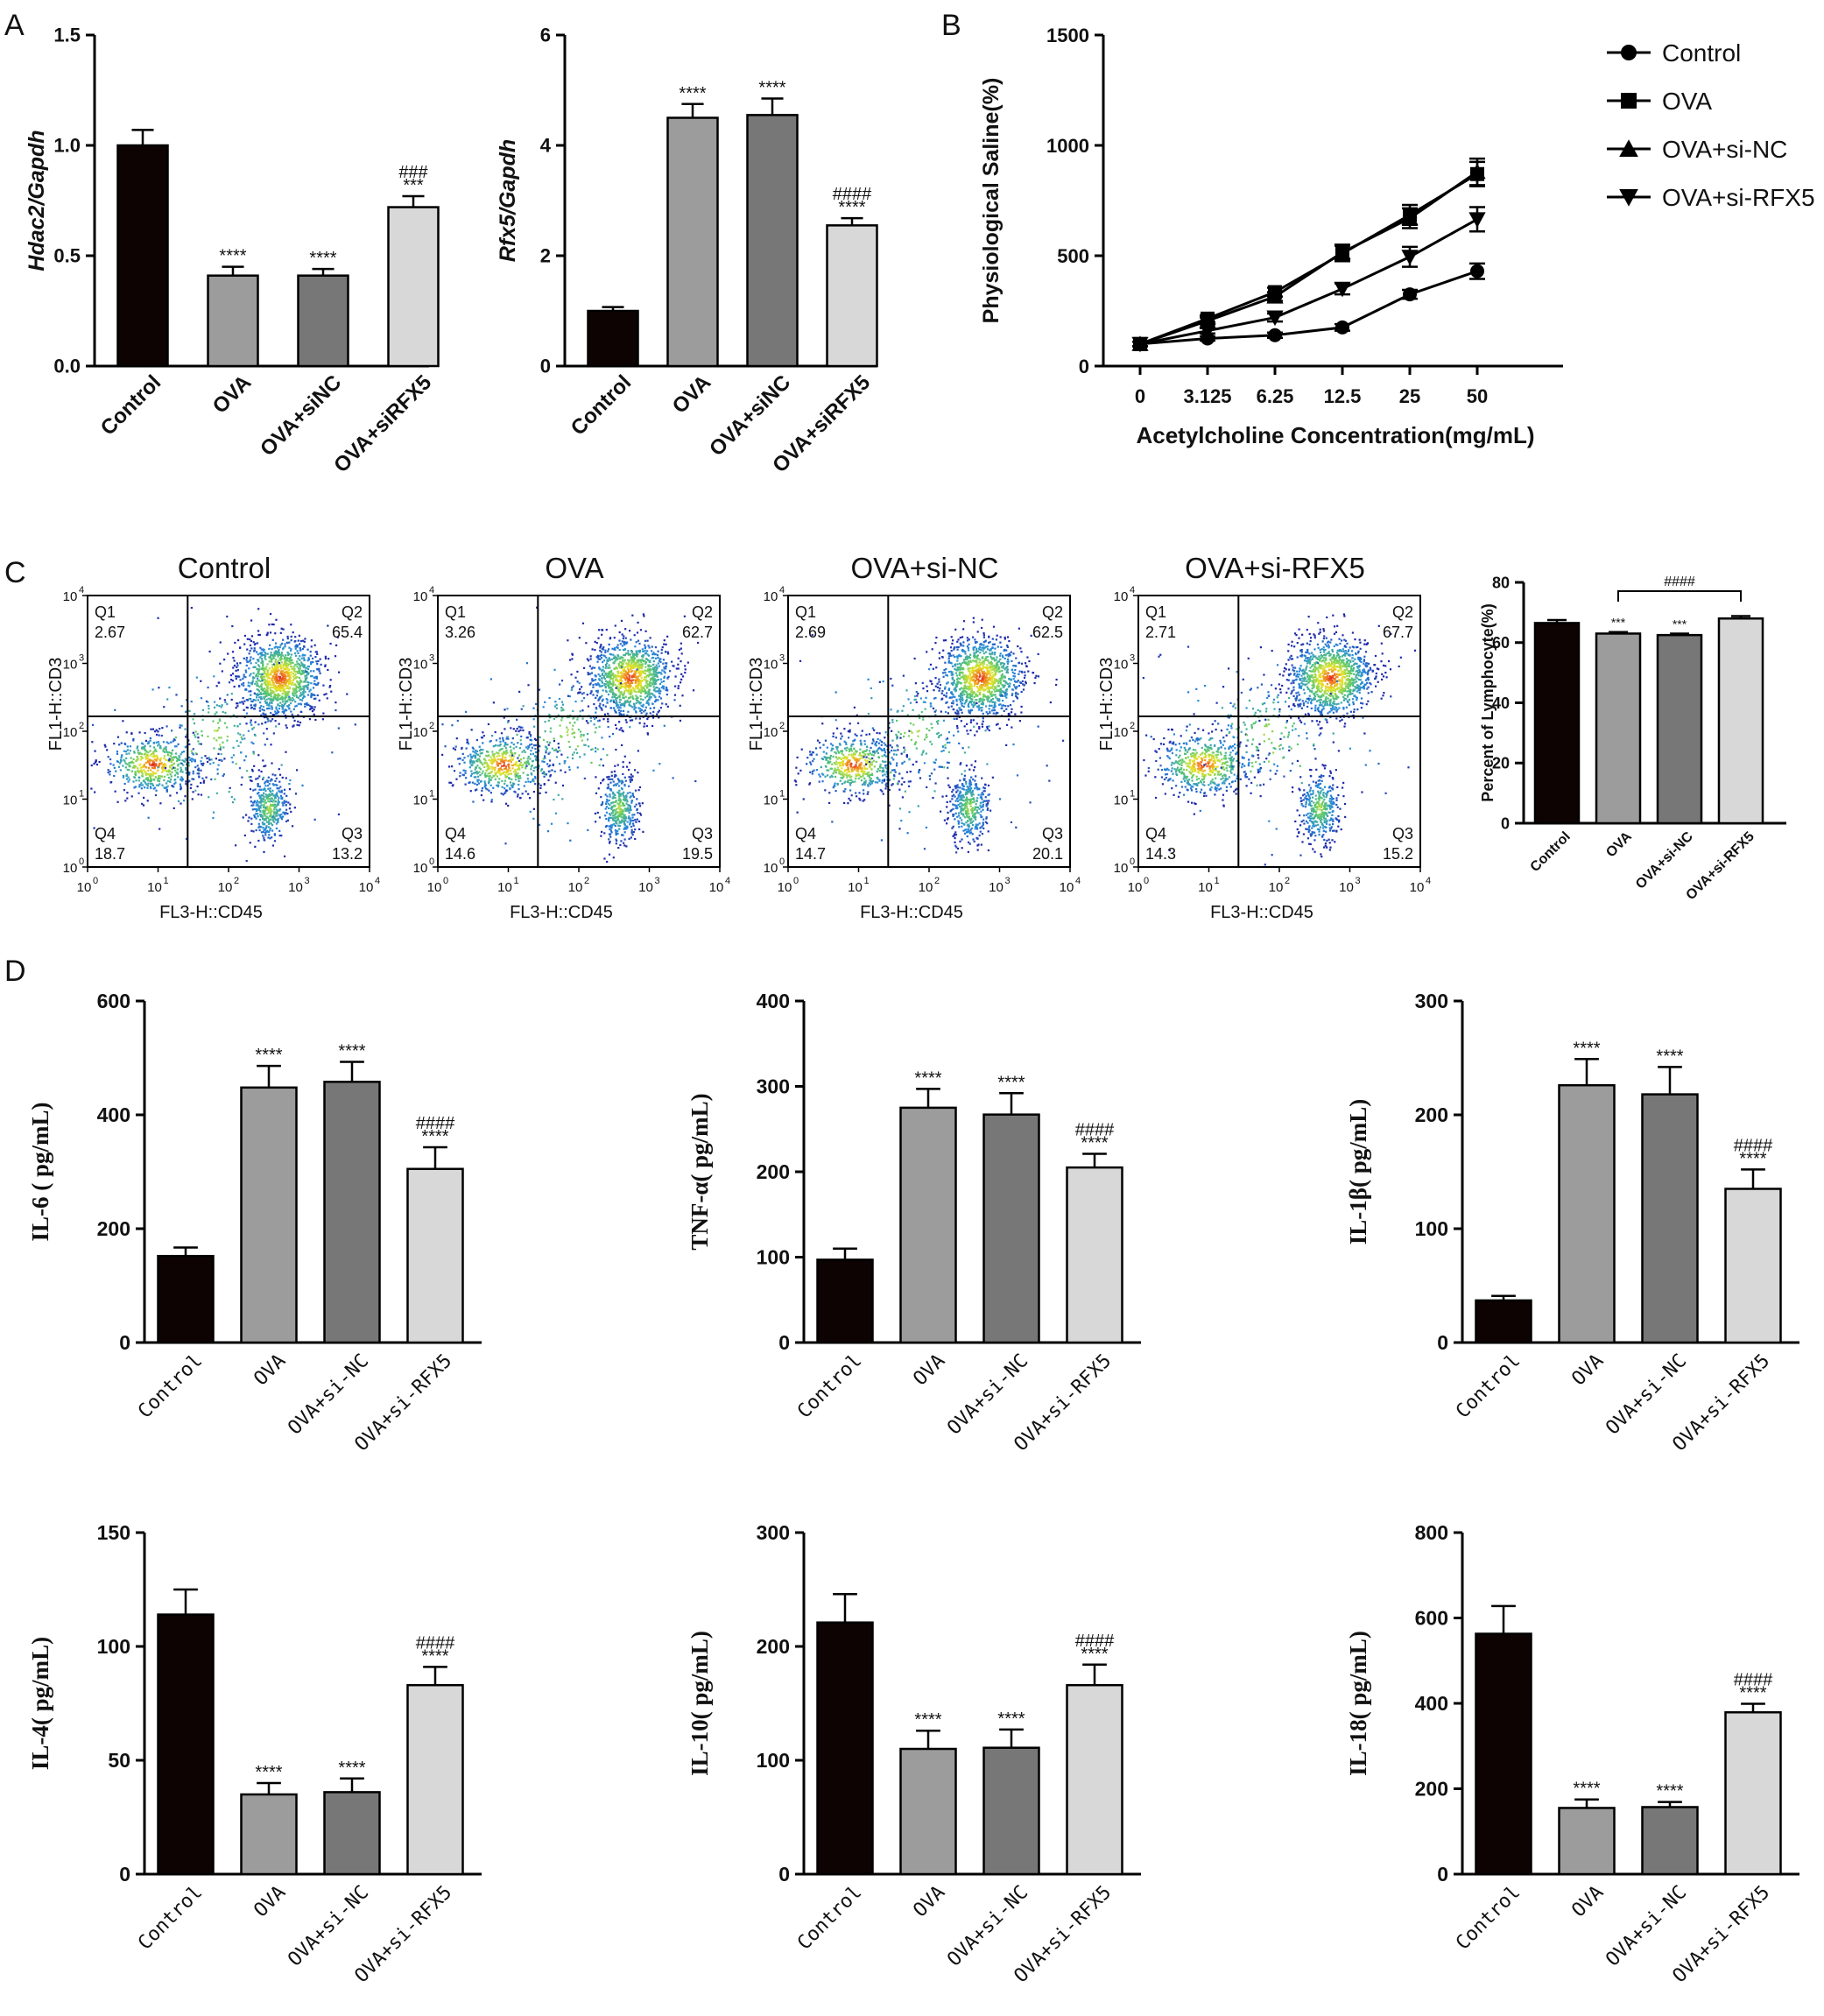  What do you see at coordinates (545, 35) in the screenshot?
I see `y-tick-label: 6` at bounding box center [545, 35].